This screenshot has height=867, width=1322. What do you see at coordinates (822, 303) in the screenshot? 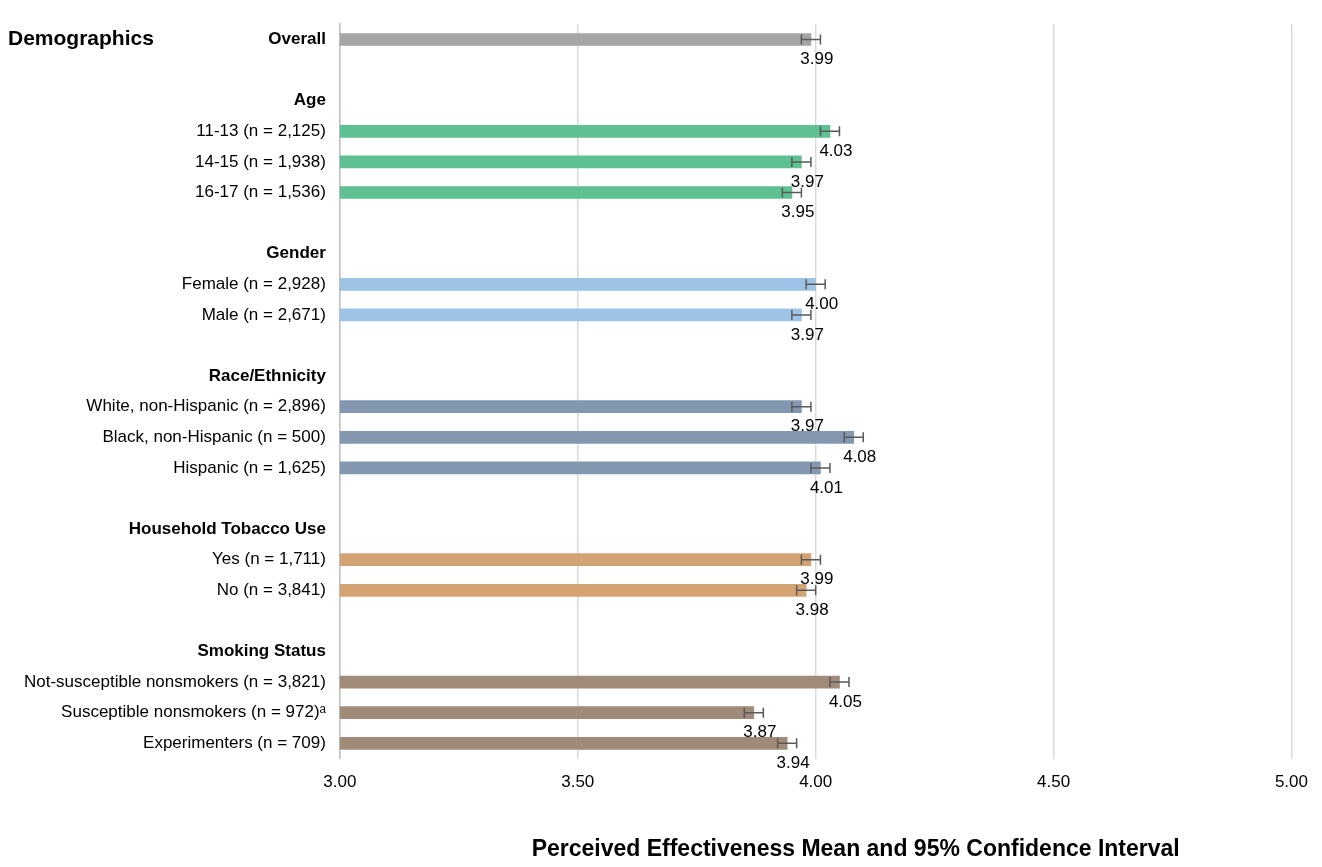
I see `data-label: 4.00` at bounding box center [822, 303].